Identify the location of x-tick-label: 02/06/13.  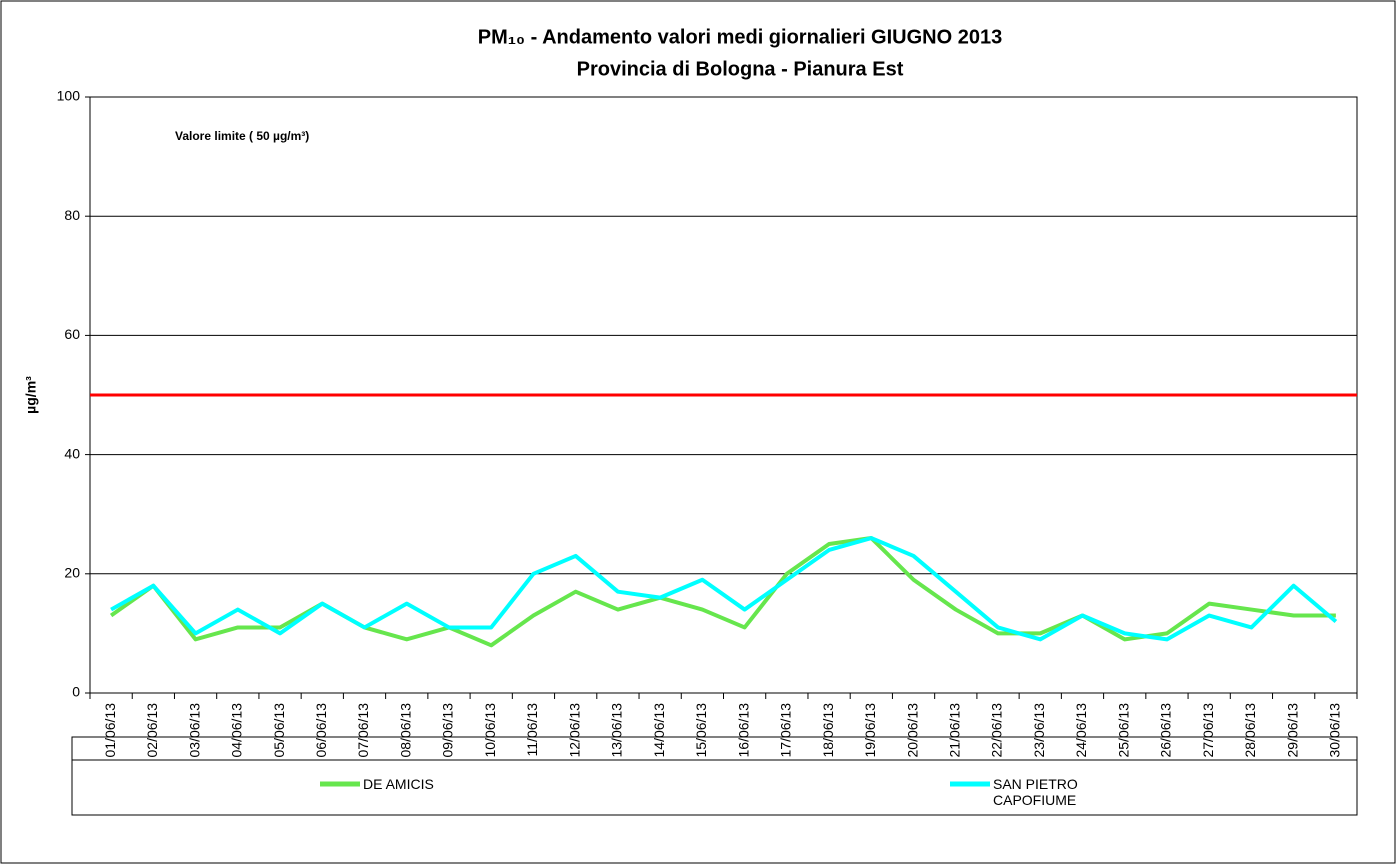
(152, 730).